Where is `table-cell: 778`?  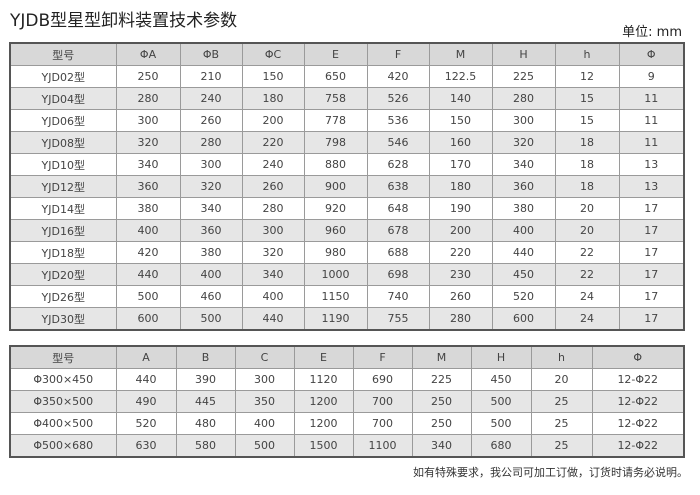 table-cell: 778 is located at coordinates (335, 120).